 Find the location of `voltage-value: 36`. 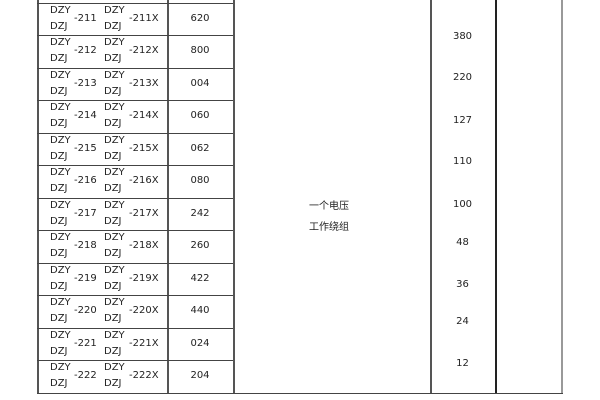

voltage-value: 36 is located at coordinates (462, 284).